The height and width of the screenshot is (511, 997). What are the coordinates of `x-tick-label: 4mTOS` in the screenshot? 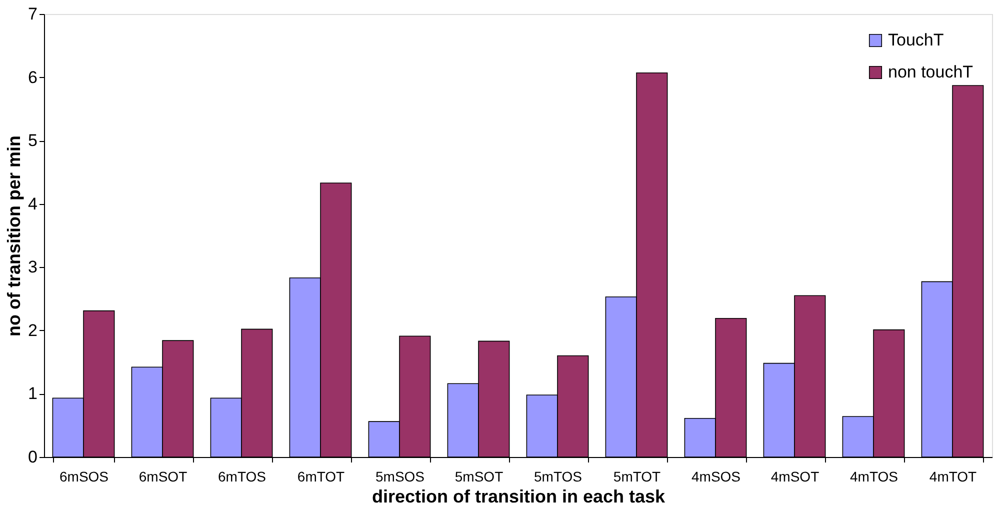 It's located at (874, 476).